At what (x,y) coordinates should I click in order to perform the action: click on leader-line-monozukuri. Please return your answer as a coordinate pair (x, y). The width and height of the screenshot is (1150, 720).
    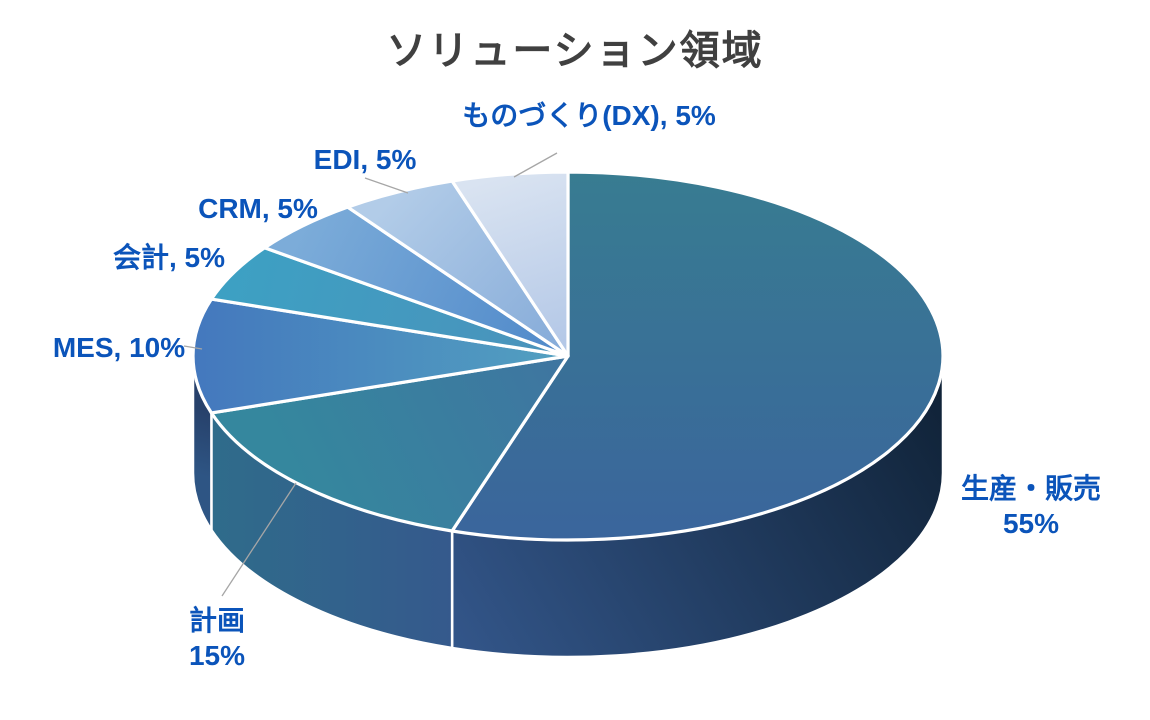
    Looking at the image, I should click on (535, 165).